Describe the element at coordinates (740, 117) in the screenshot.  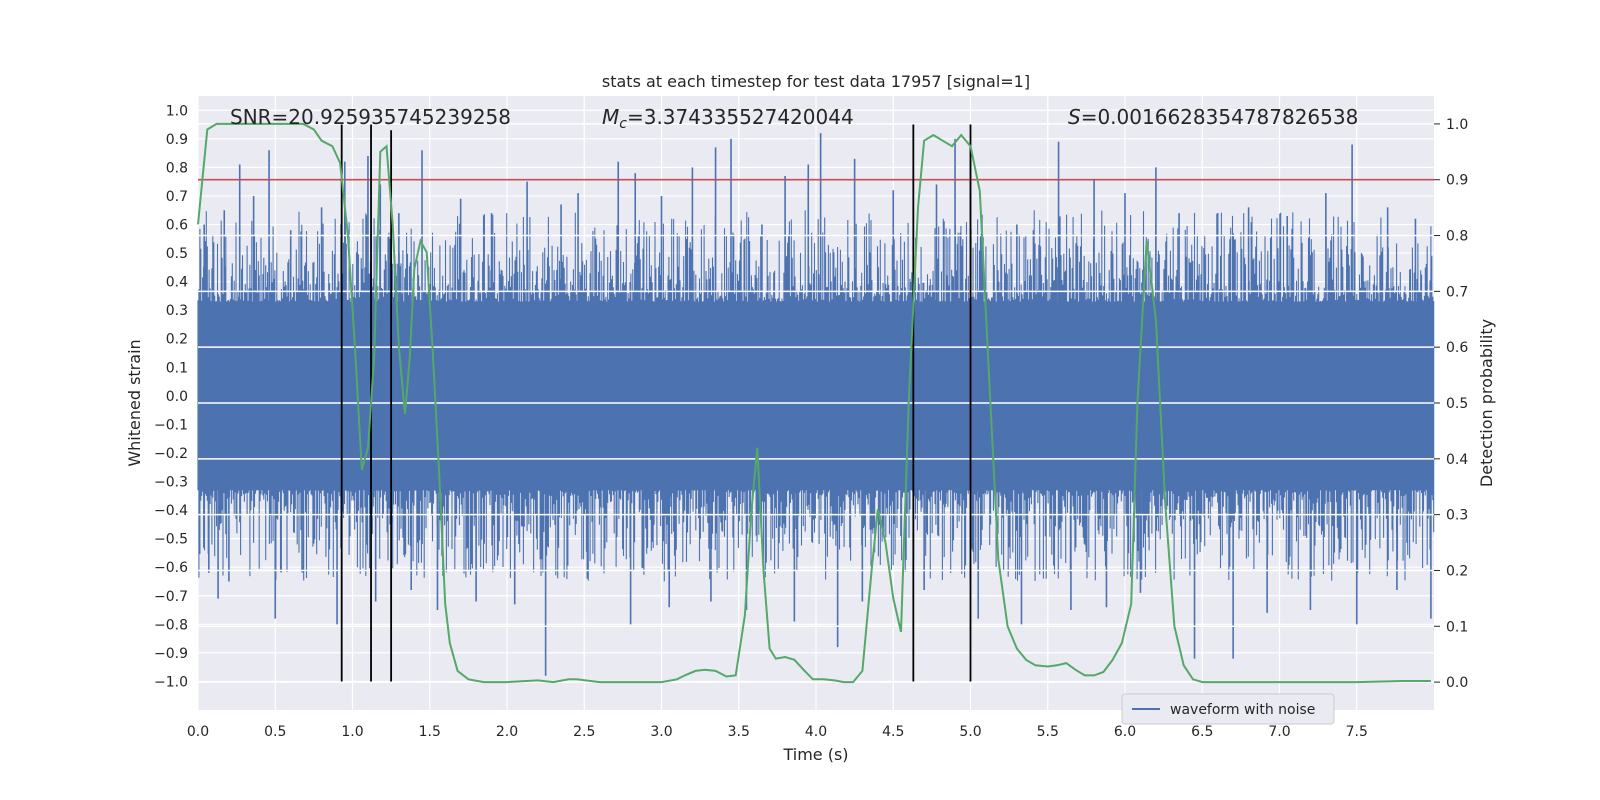
I see `chirp-mass-value: =3.374335527420044` at that location.